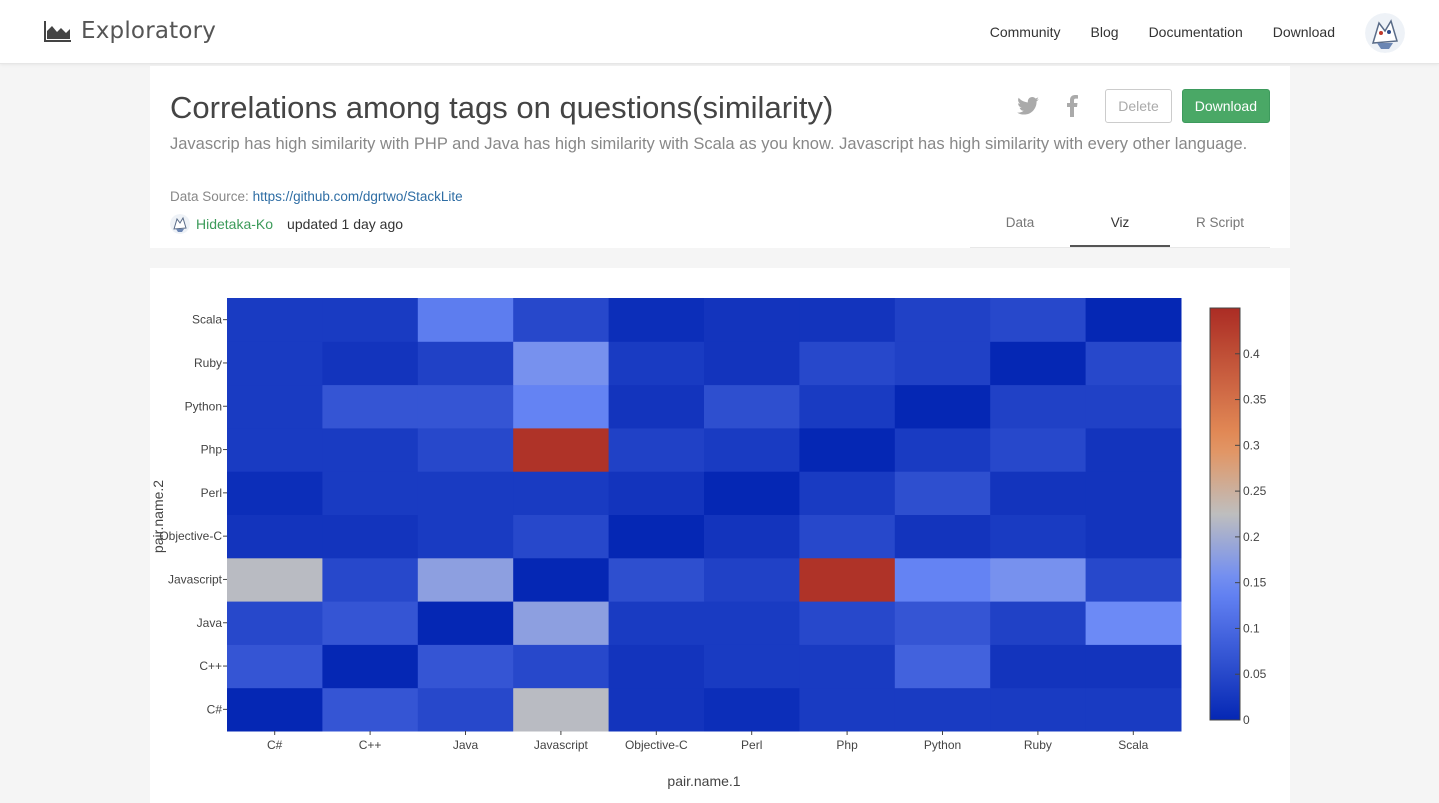  Describe the element at coordinates (465, 493) in the screenshot. I see `heatmap-cell-Java-Perl` at that location.